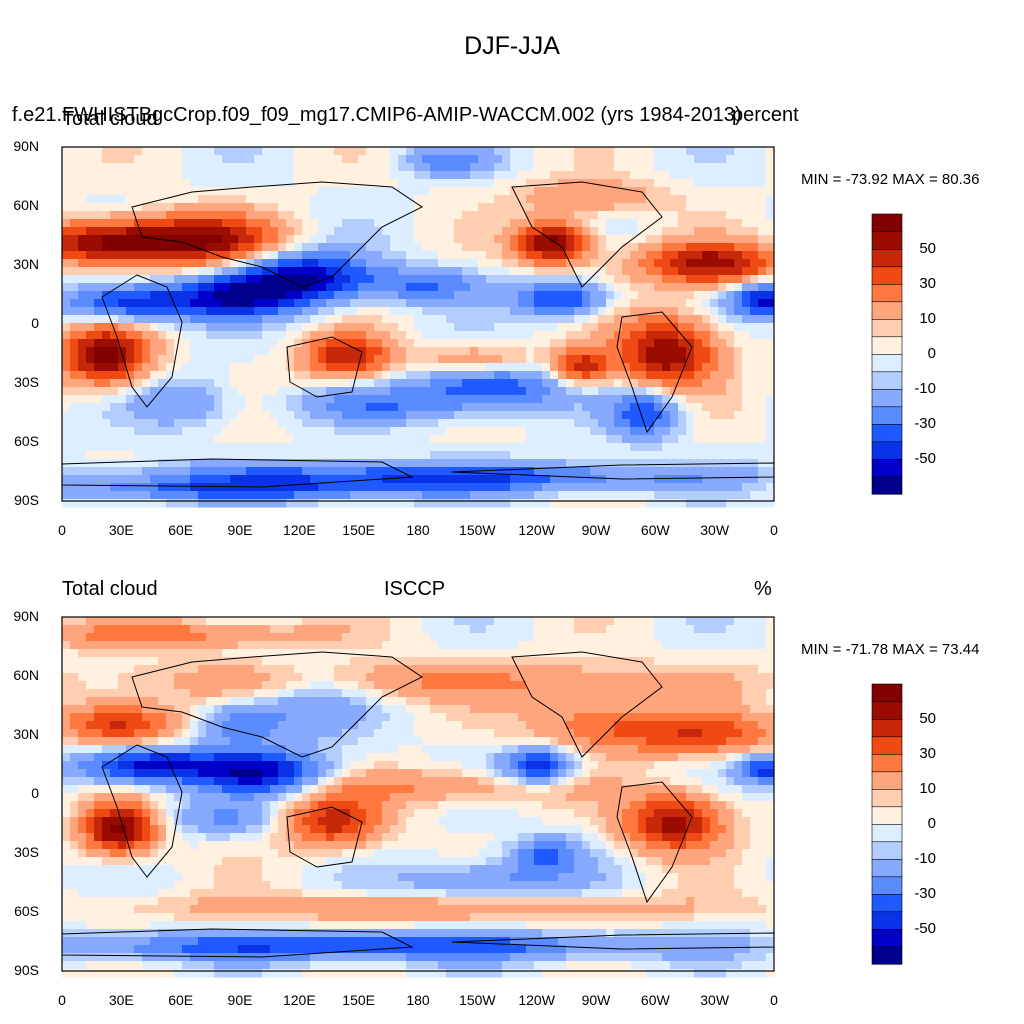 This screenshot has width=1024, height=1024. Describe the element at coordinates (890, 179) in the screenshot. I see `min-max-label: MIN = -73.92 MAX = 80.36` at that location.